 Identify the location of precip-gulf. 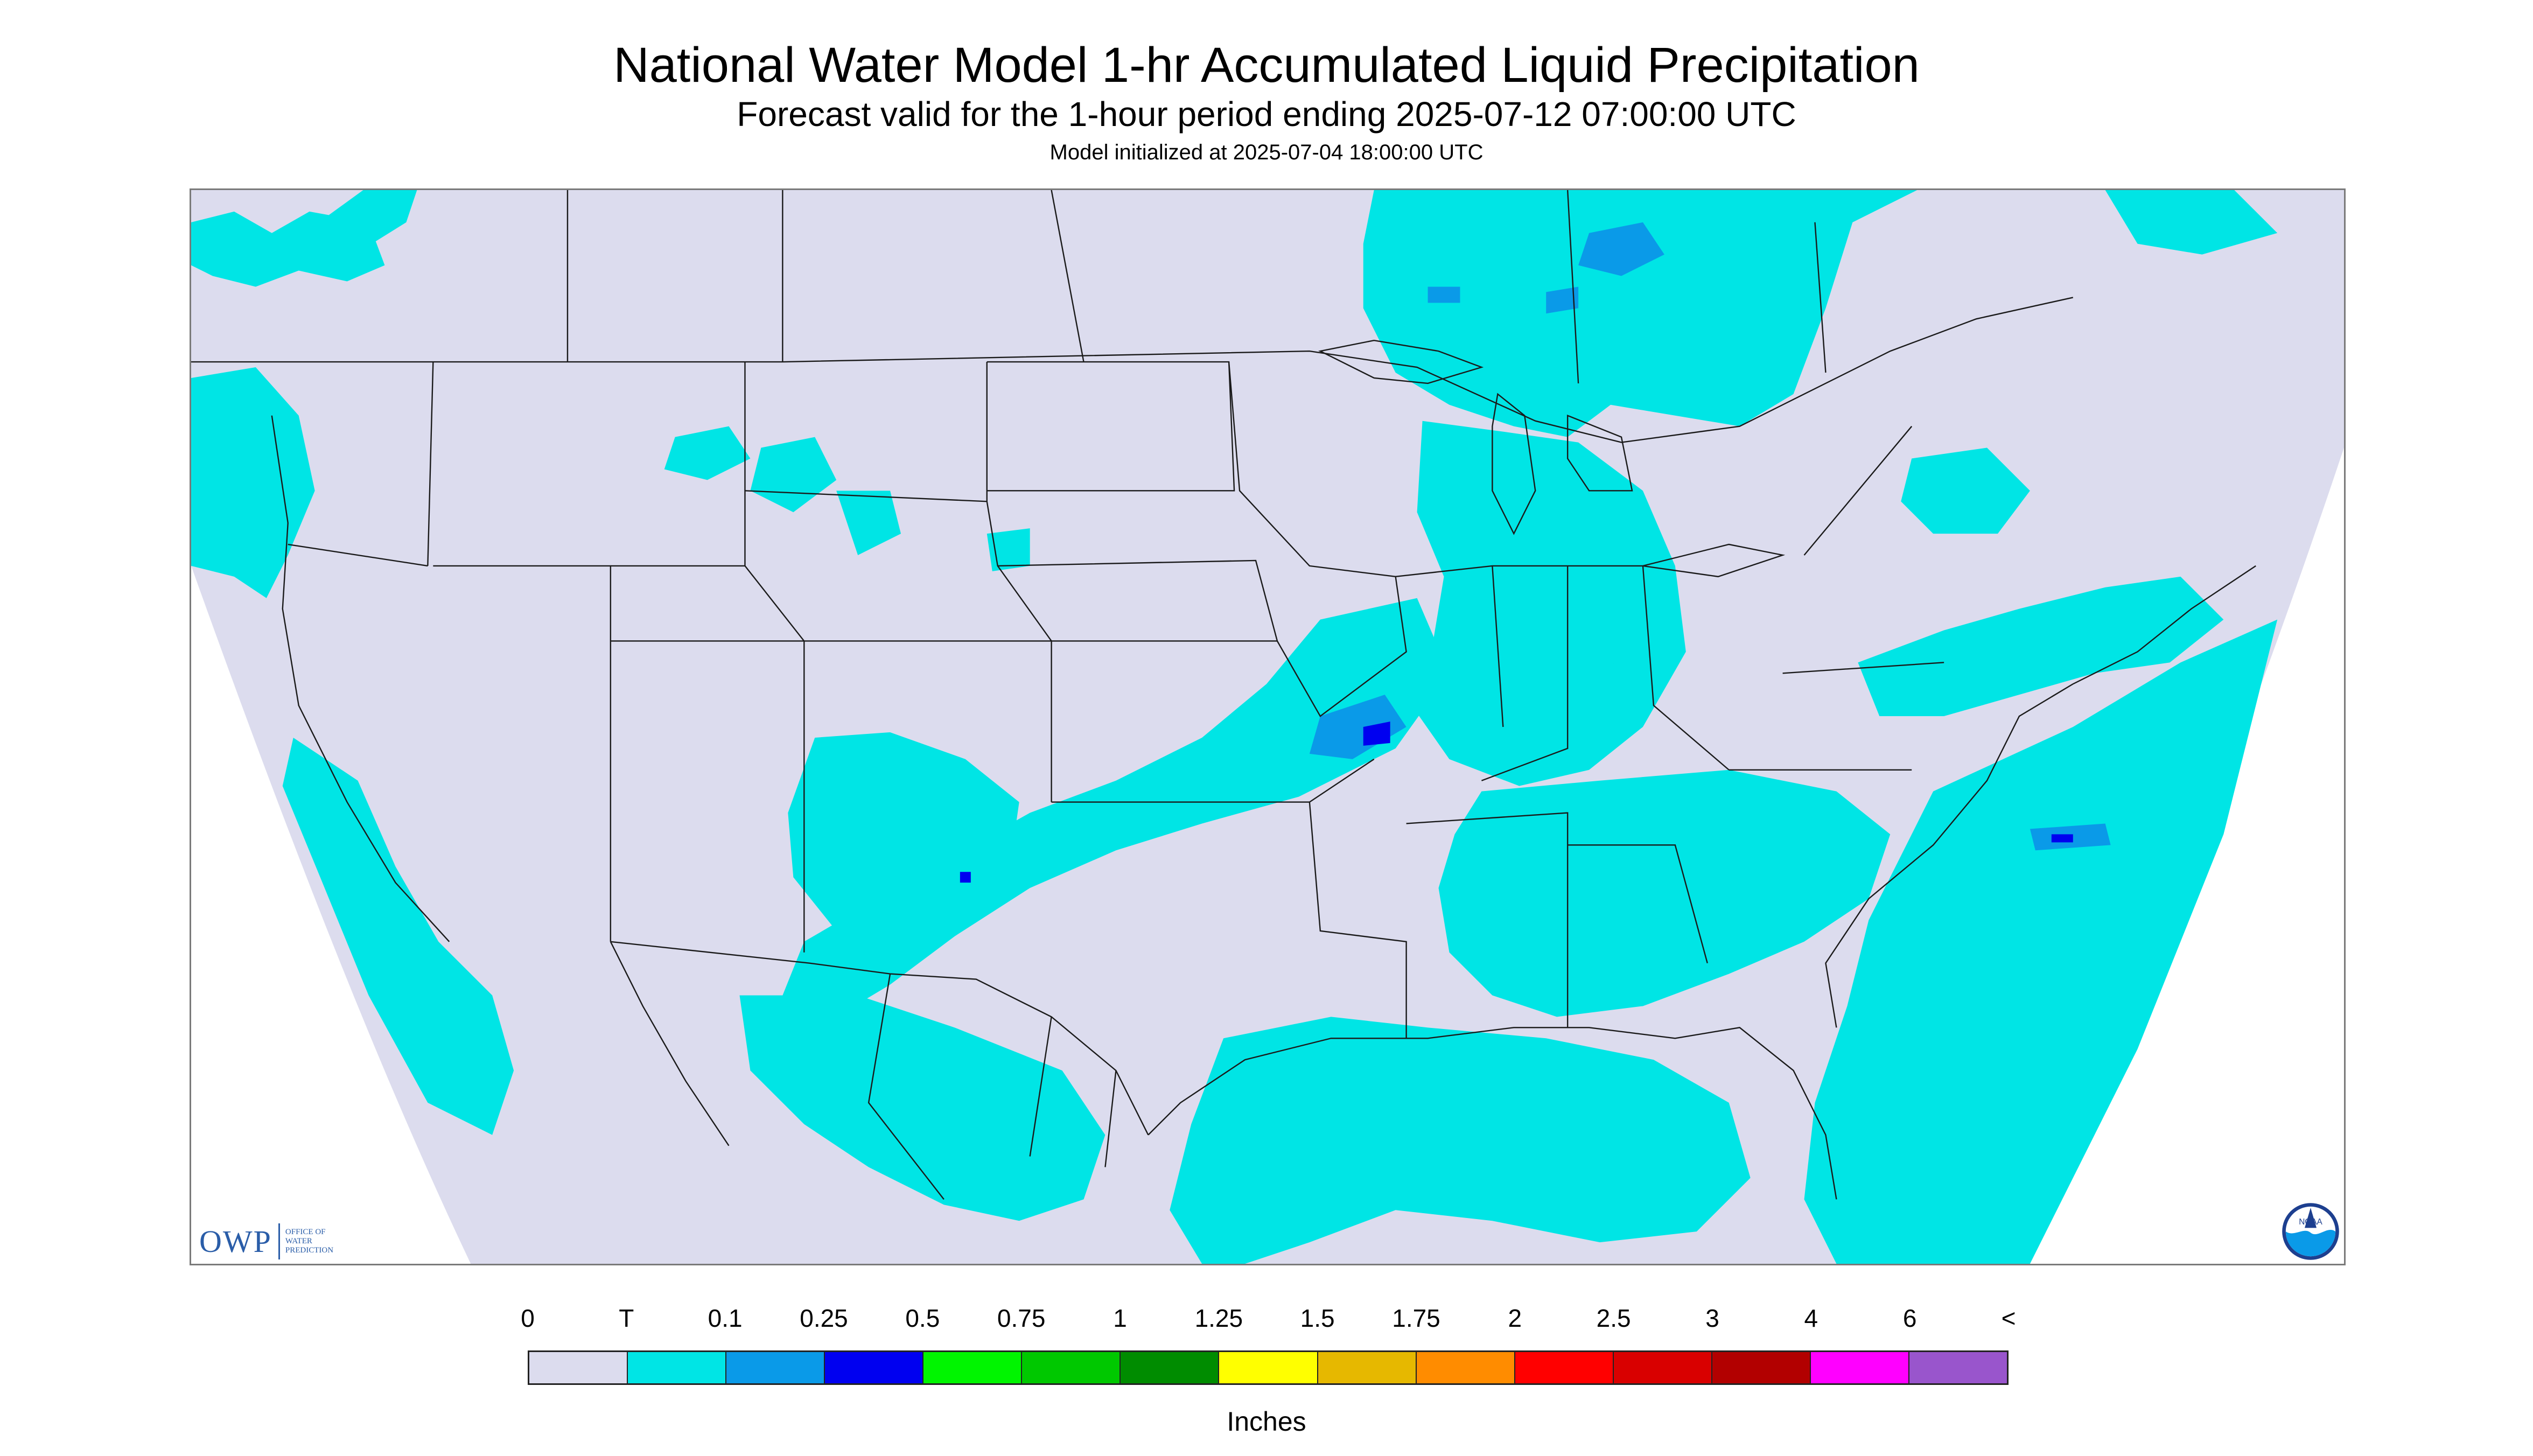
(1461, 1140).